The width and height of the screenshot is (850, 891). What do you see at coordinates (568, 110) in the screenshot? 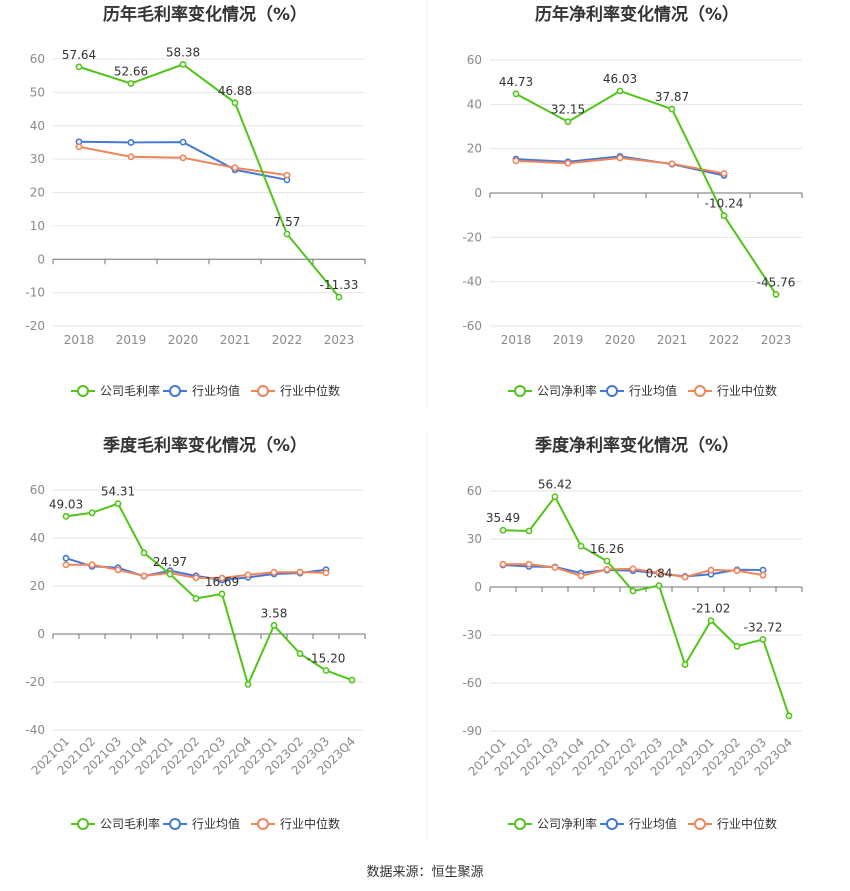
I see `data-label: 32.15` at bounding box center [568, 110].